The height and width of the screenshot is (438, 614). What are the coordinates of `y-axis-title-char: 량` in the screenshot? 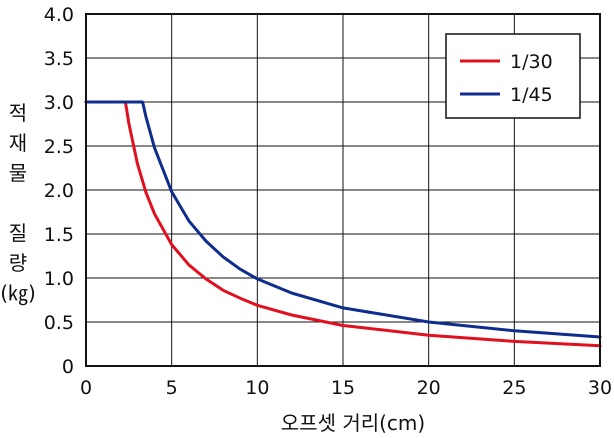 It's located at (18, 263).